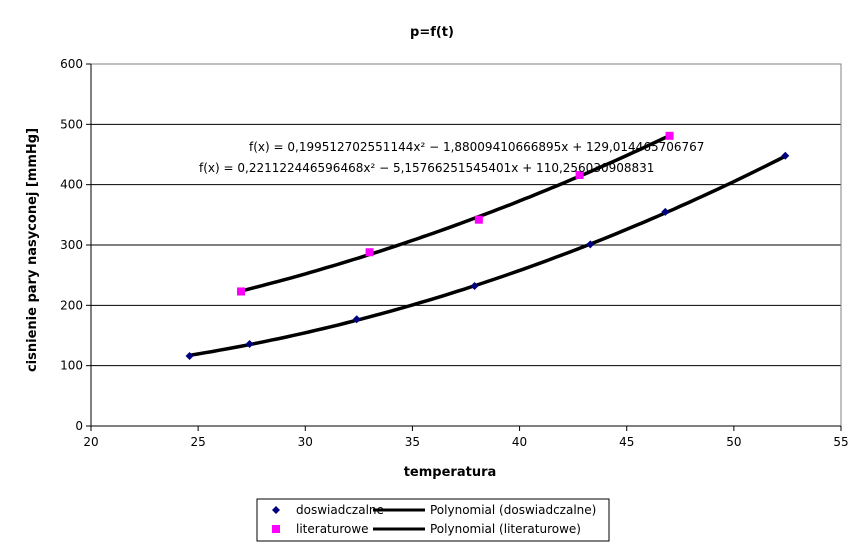 The image size is (866, 549). Describe the element at coordinates (332, 529) in the screenshot. I see `legend-label-literaturowe: literaturowe` at that location.